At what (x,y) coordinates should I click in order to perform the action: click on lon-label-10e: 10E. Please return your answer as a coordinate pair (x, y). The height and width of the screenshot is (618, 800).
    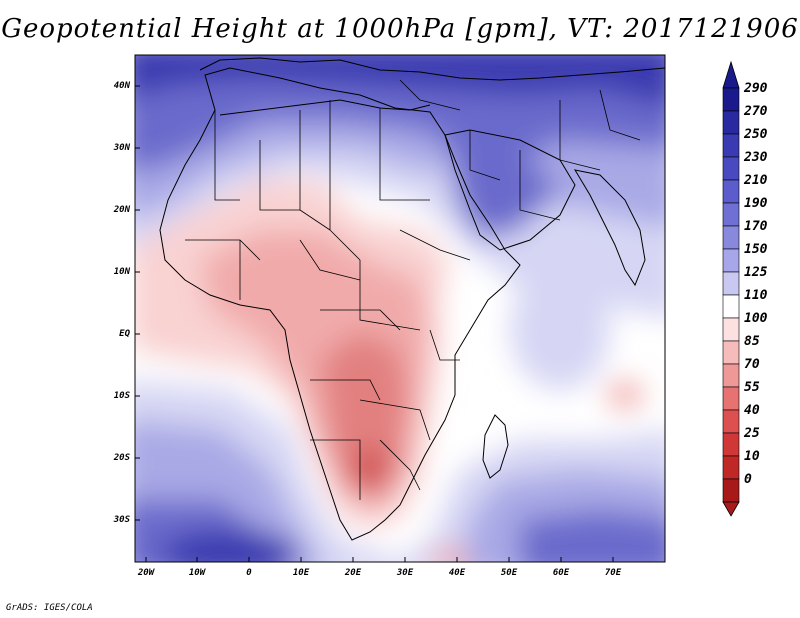
    Looking at the image, I should click on (301, 573).